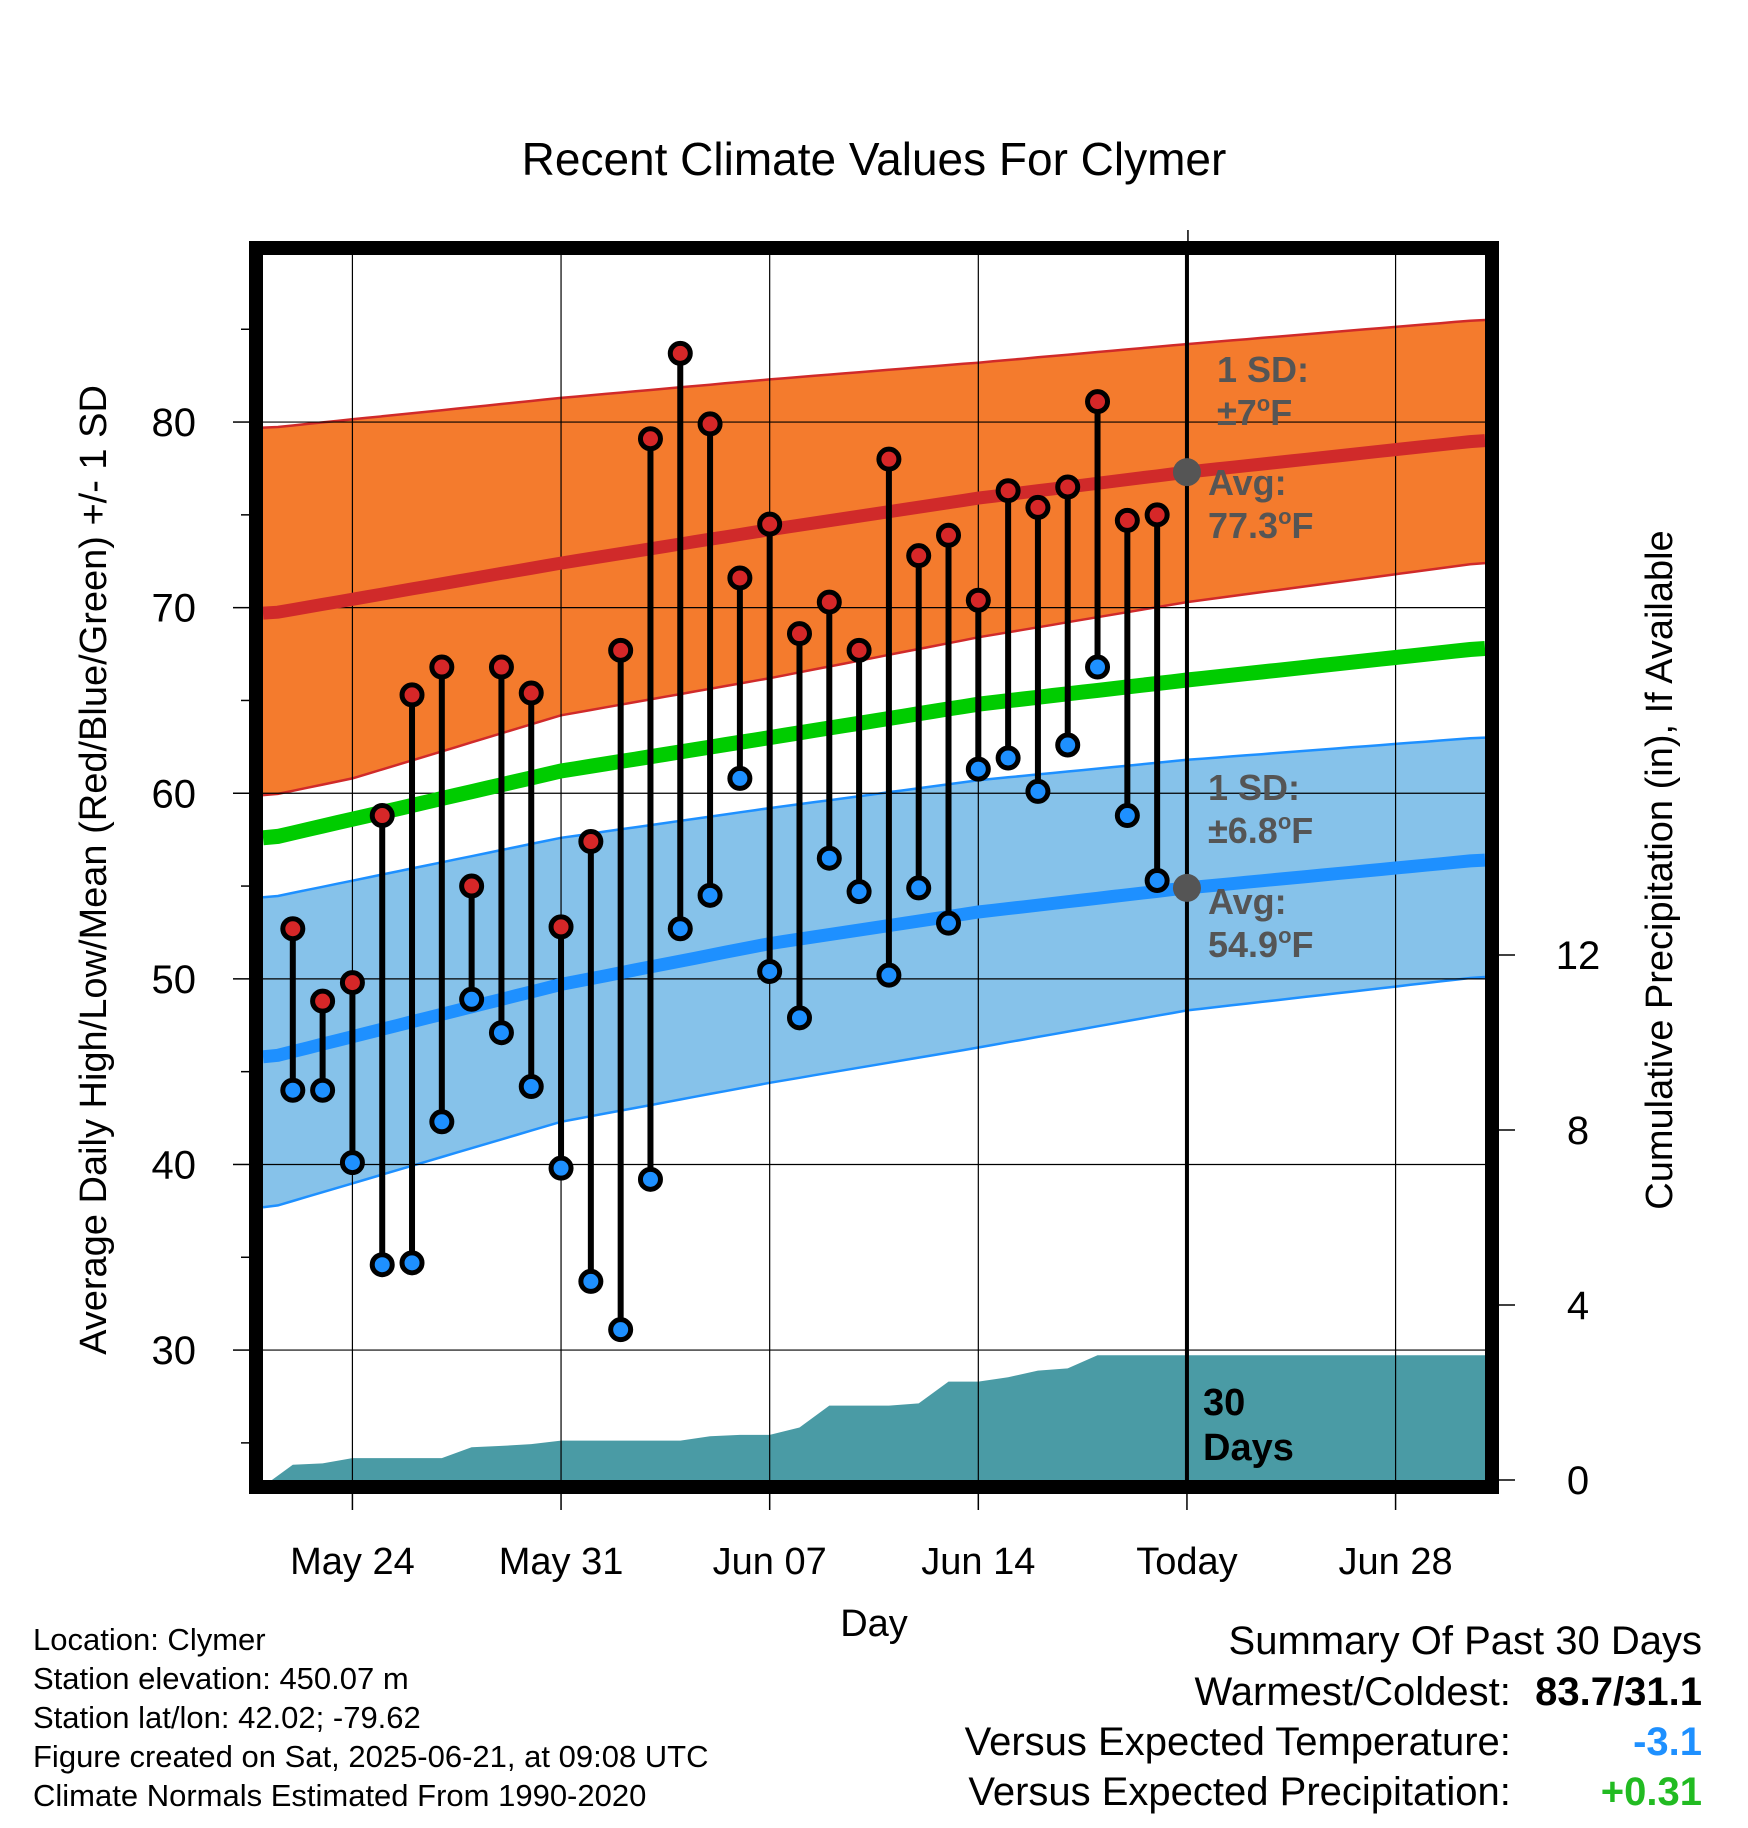 Image resolution: width=1748 pixels, height=1828 pixels. Describe the element at coordinates (174, 980) in the screenshot. I see `y-tick-label: 50` at that location.